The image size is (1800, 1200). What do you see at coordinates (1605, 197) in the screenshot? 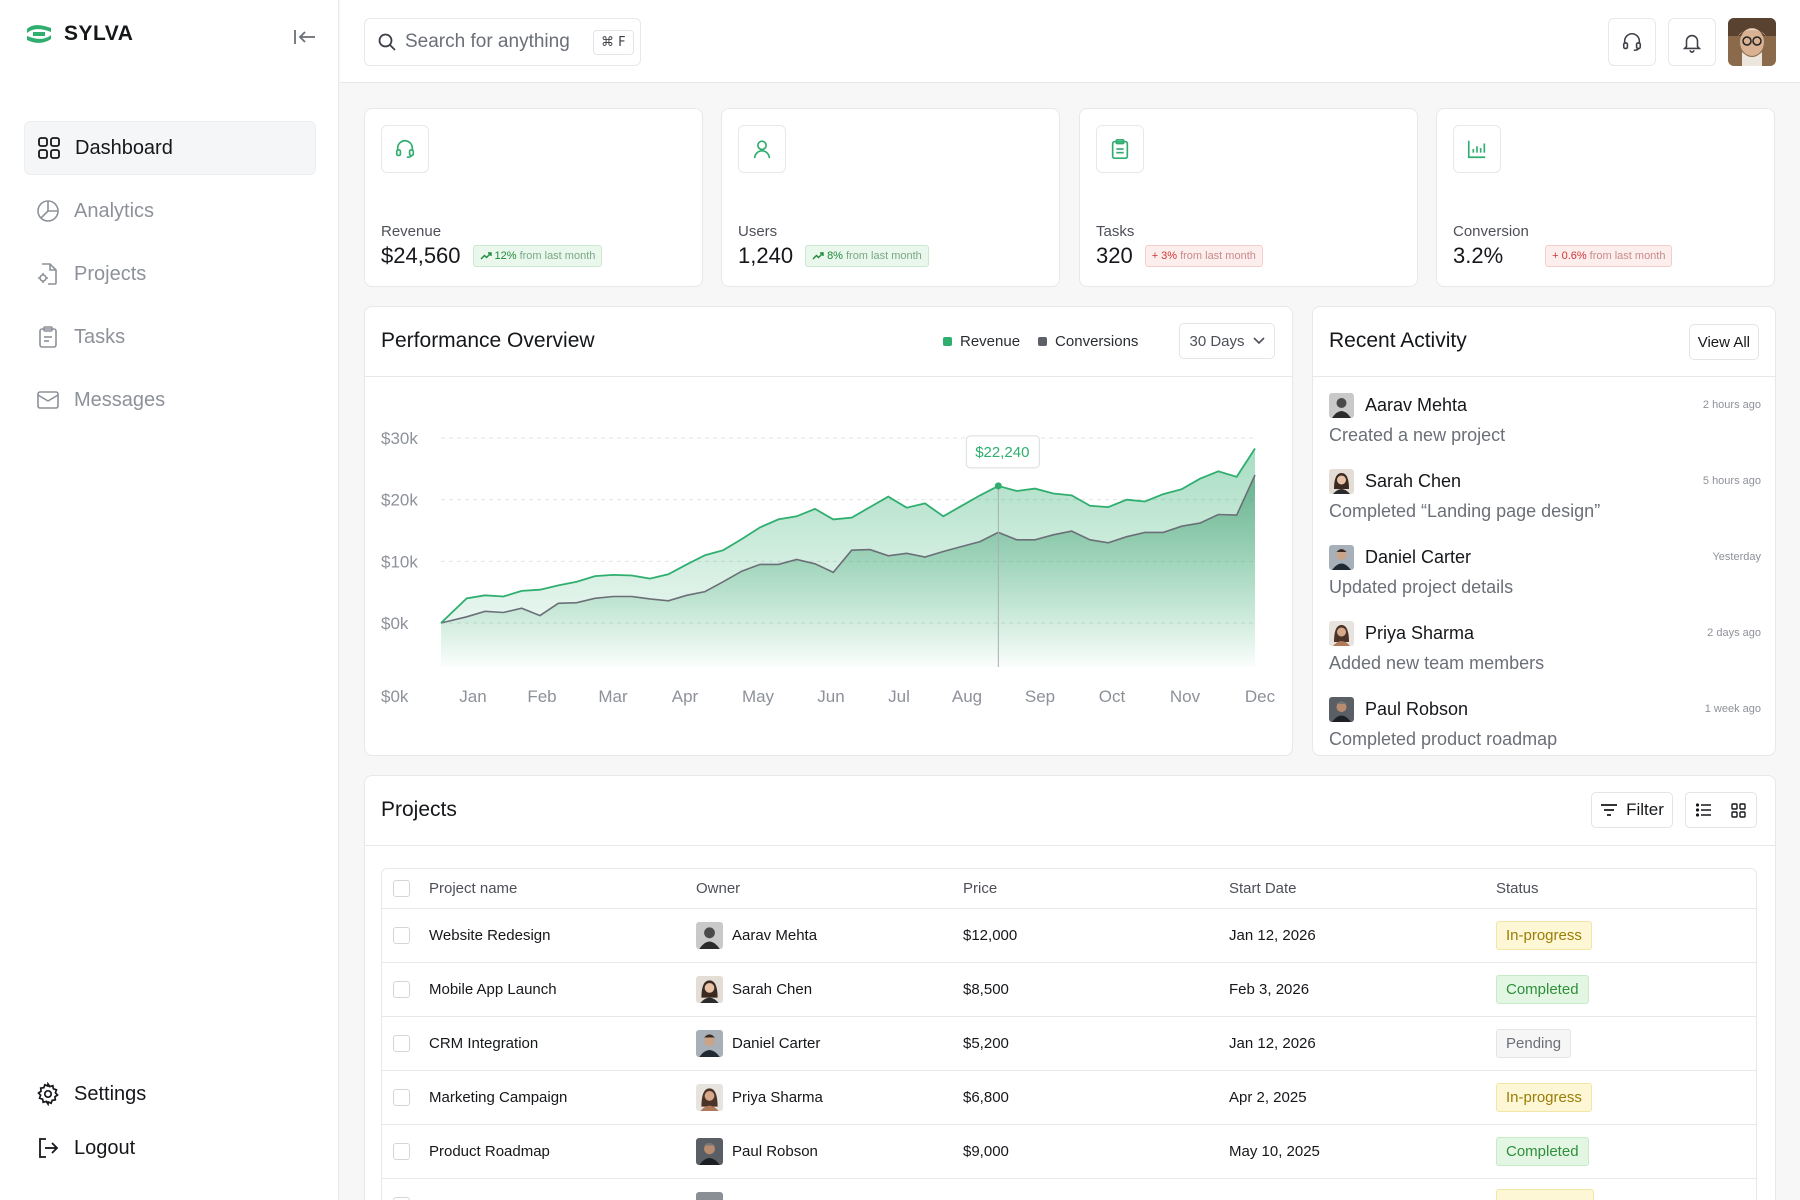
I see `stat-card-conversion: Conversion 3.2% + 0.6% from last month` at bounding box center [1605, 197].